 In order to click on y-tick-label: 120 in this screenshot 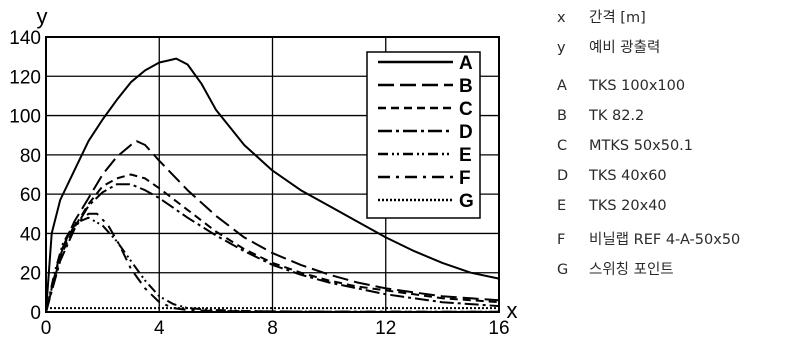, I will do `click(25, 77)`.